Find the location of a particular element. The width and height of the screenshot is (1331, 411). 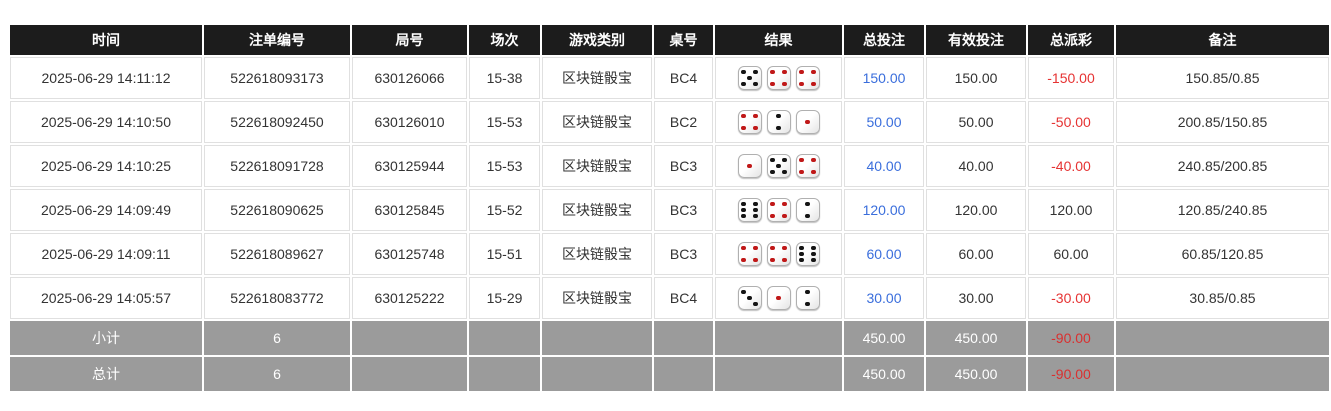

column-header-round: 局号 is located at coordinates (409, 40).